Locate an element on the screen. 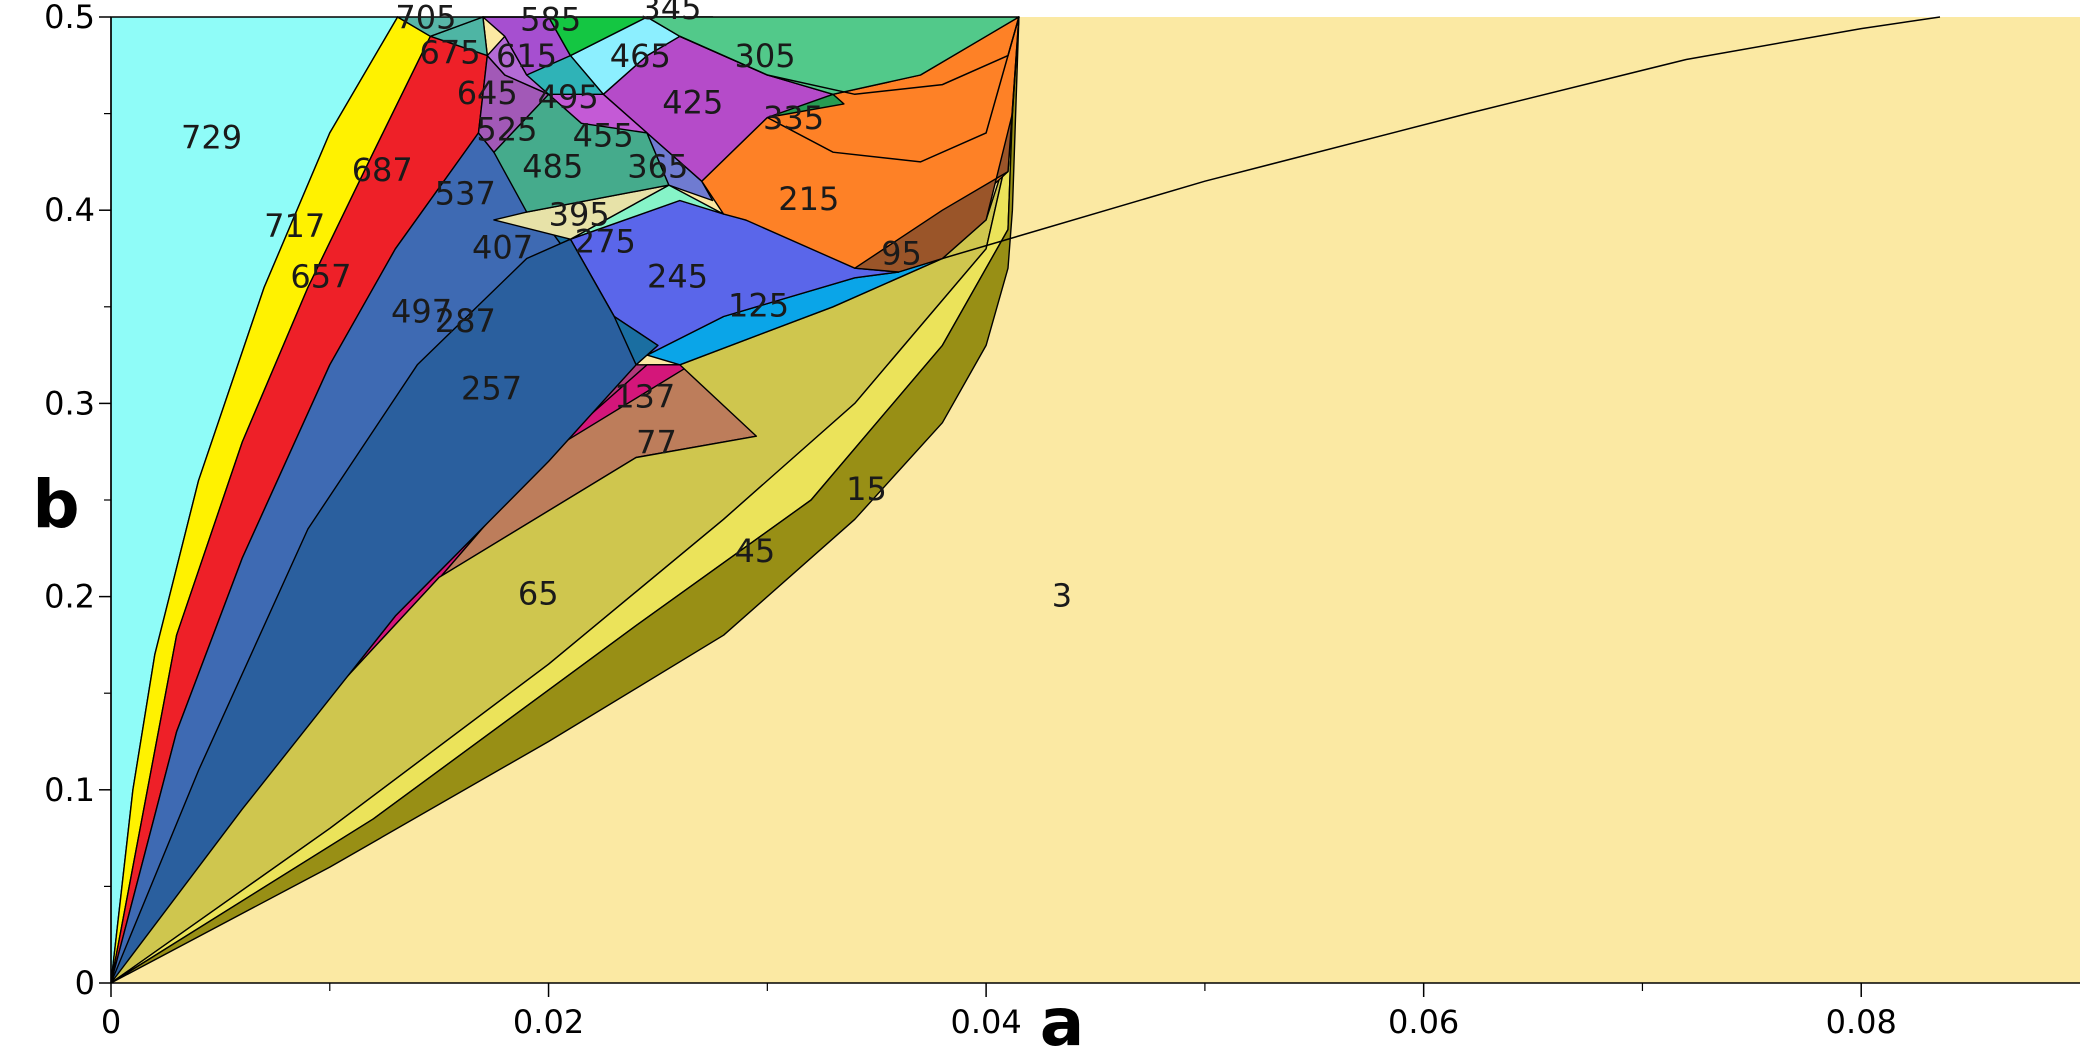  region-label-729: 729 is located at coordinates (211, 137).